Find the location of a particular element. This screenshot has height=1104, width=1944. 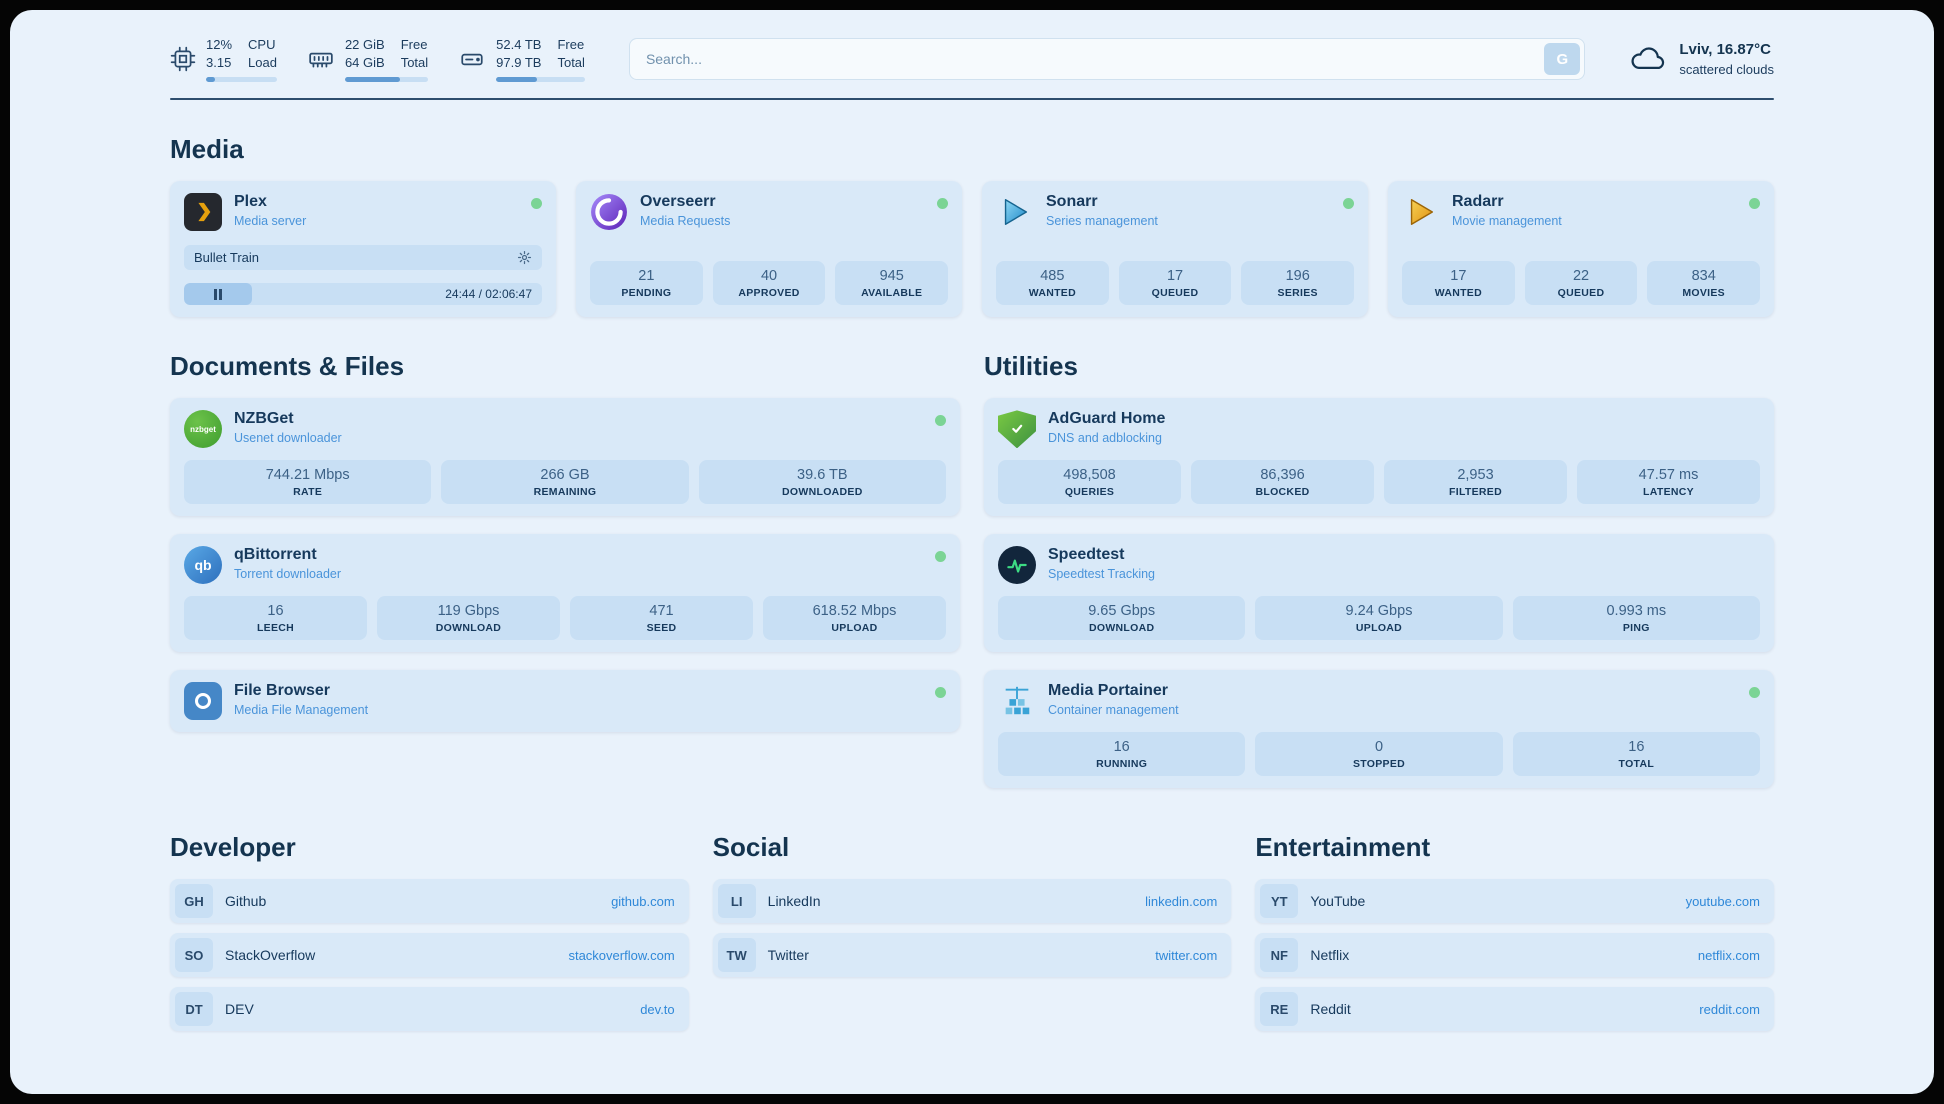

stat-box: 196 SERIES is located at coordinates (1298, 283).